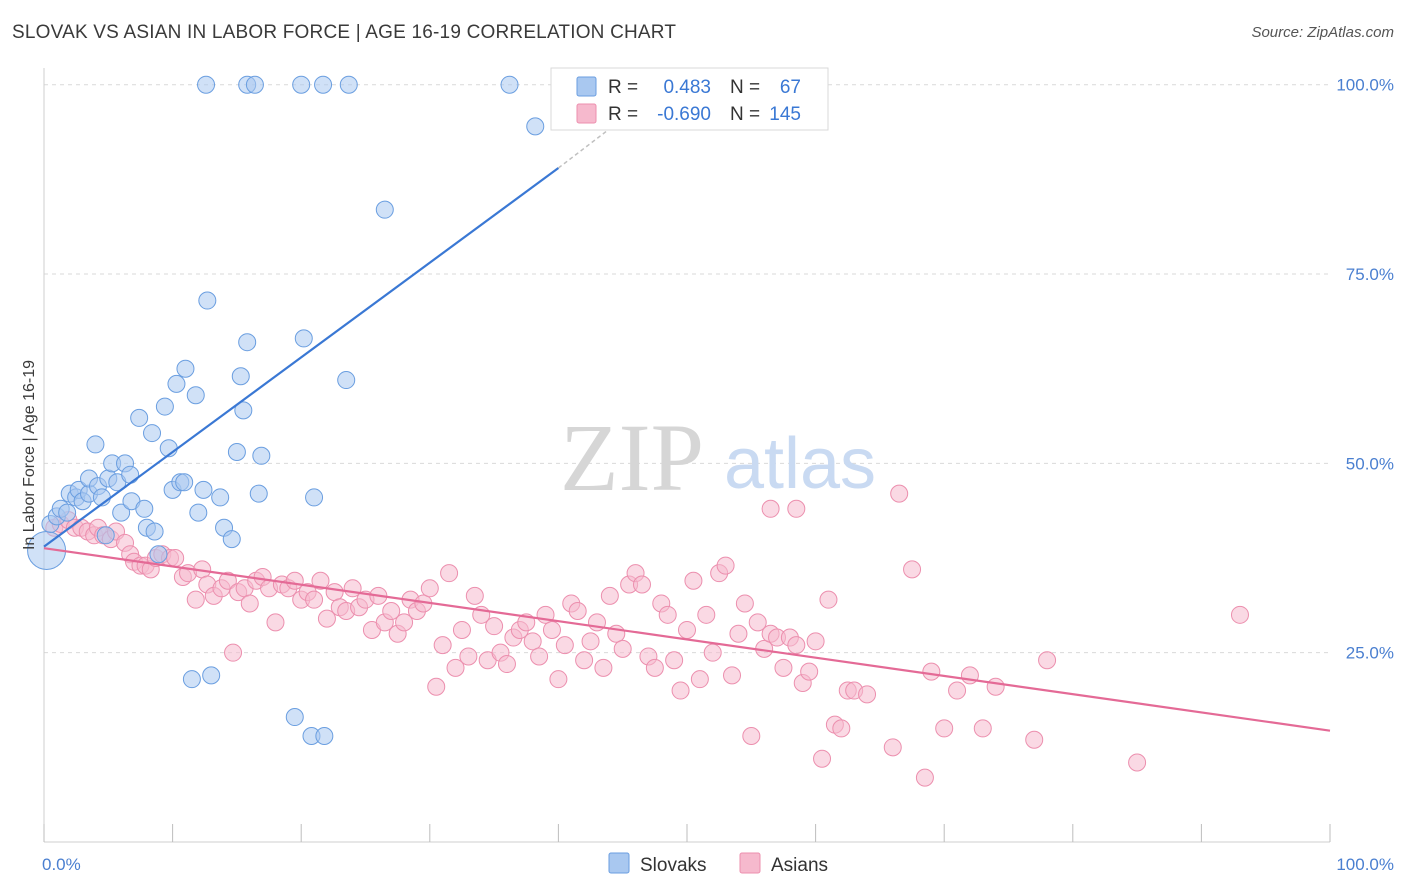 The width and height of the screenshot is (1406, 892). What do you see at coordinates (1370, 274) in the screenshot?
I see `y-tick-label-2: 75.0%` at bounding box center [1370, 274].